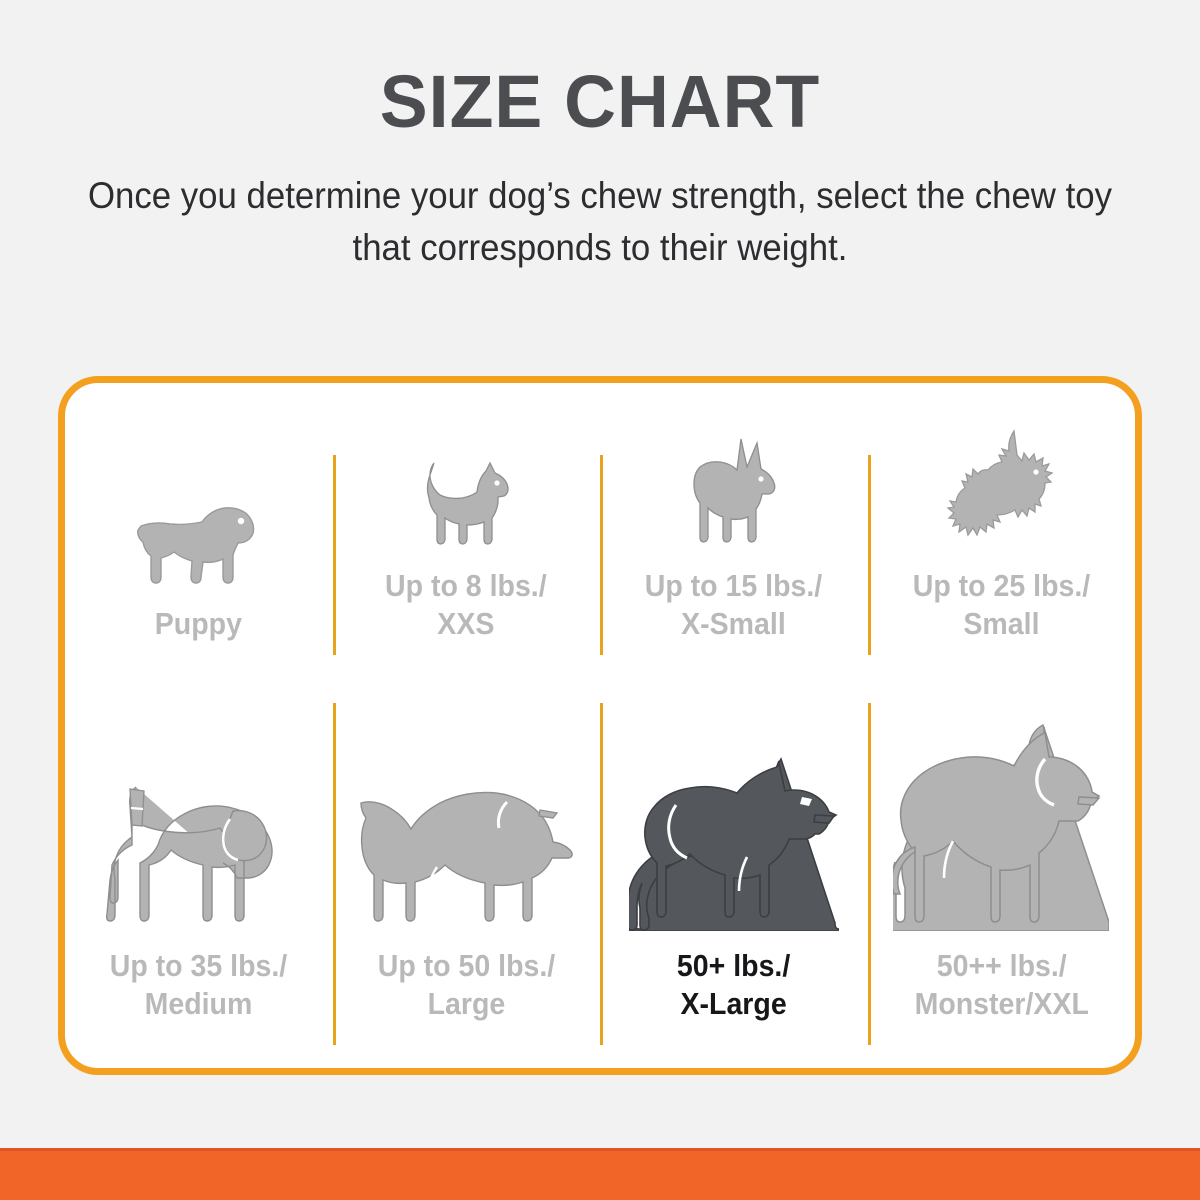  I want to click on size-cell-medium: Up to 35 lbs./ Medium, so click(199, 868).